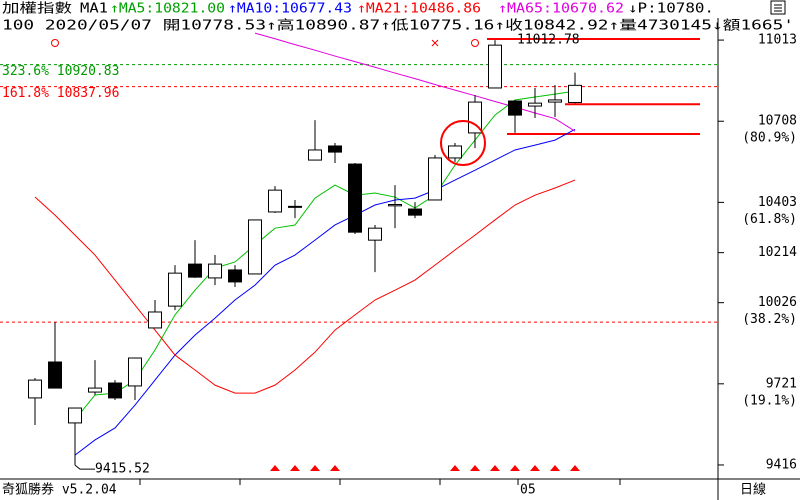 The width and height of the screenshot is (800, 500). I want to click on ma10-label: ↑MA10:10677.43, so click(290, 9).